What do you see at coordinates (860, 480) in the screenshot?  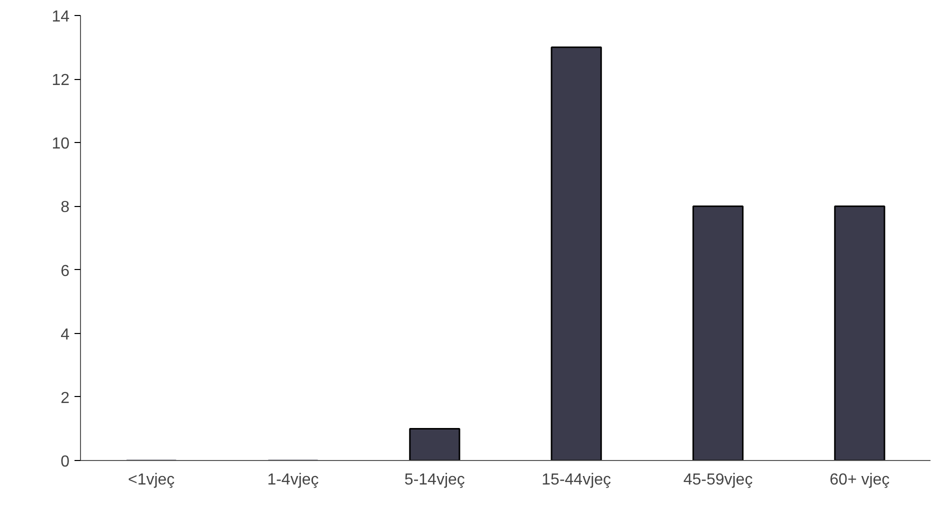 I see `x-tick-label: 60+ vjeç` at bounding box center [860, 480].